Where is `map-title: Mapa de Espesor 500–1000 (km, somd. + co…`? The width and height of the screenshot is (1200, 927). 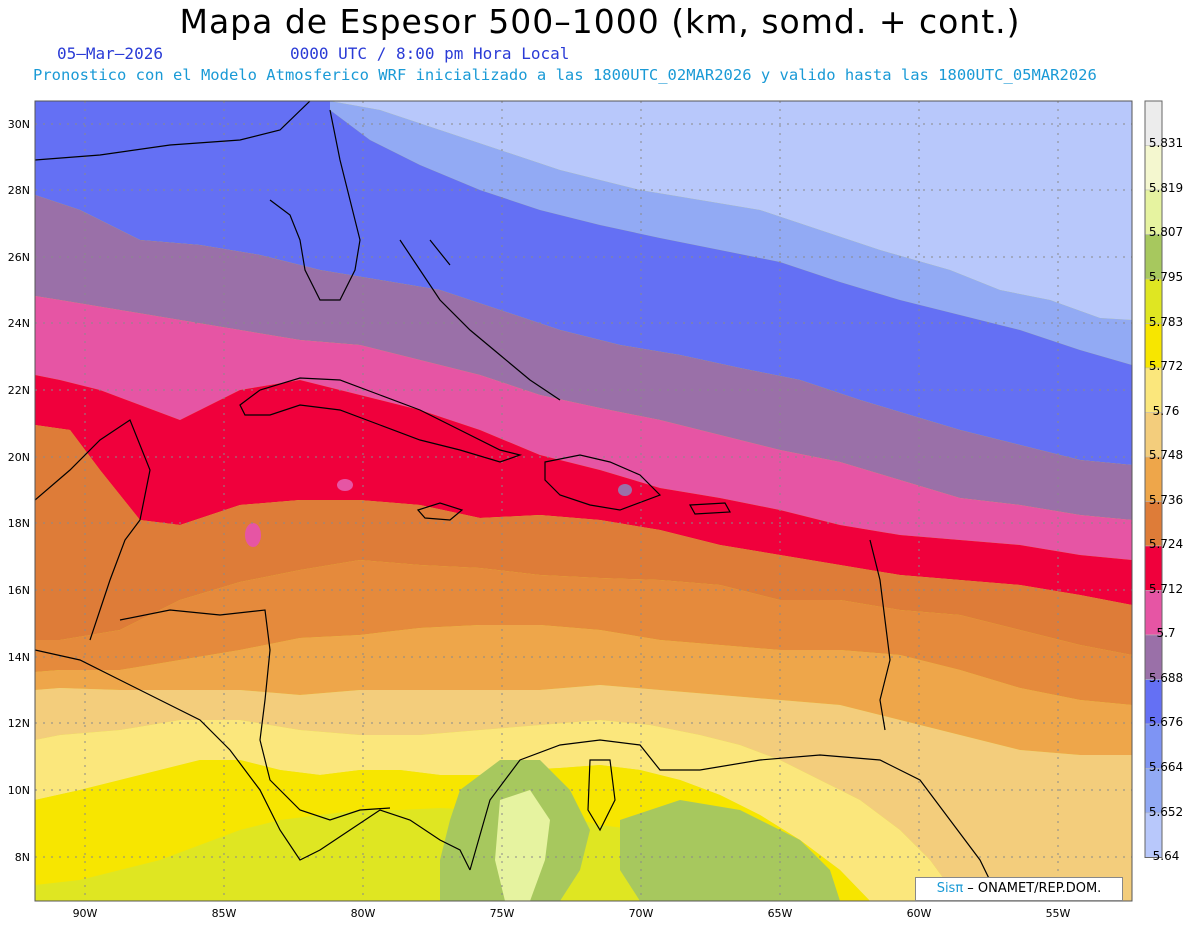
map-title: Mapa de Espesor 500–1000 (km, somd. + co… is located at coordinates (600, 21).